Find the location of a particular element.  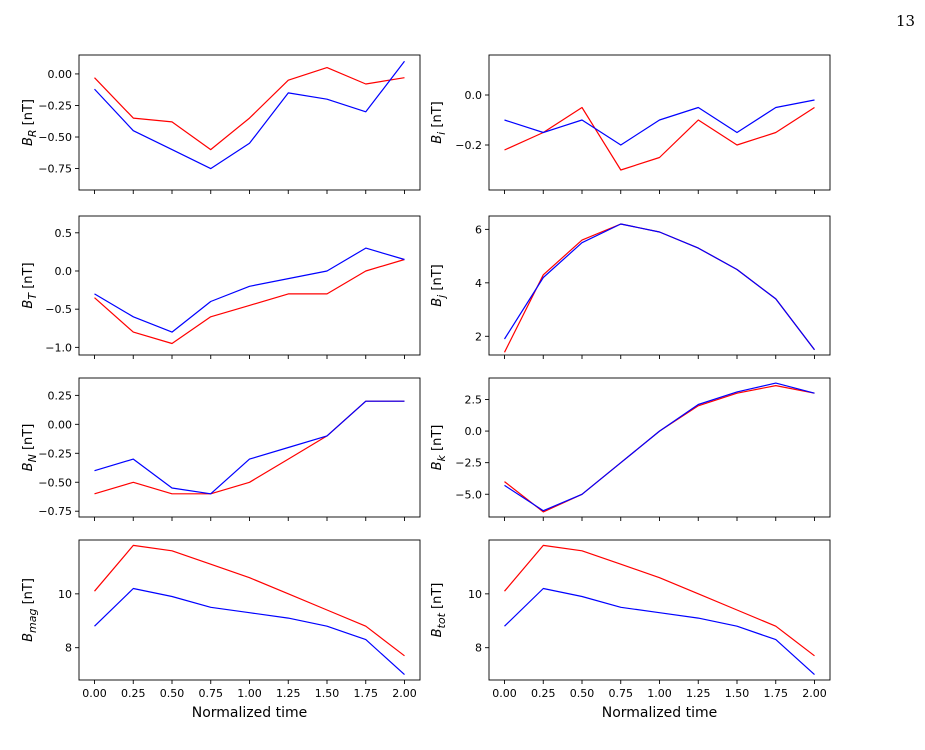

panel-b-mag-lines is located at coordinates (249, 610).